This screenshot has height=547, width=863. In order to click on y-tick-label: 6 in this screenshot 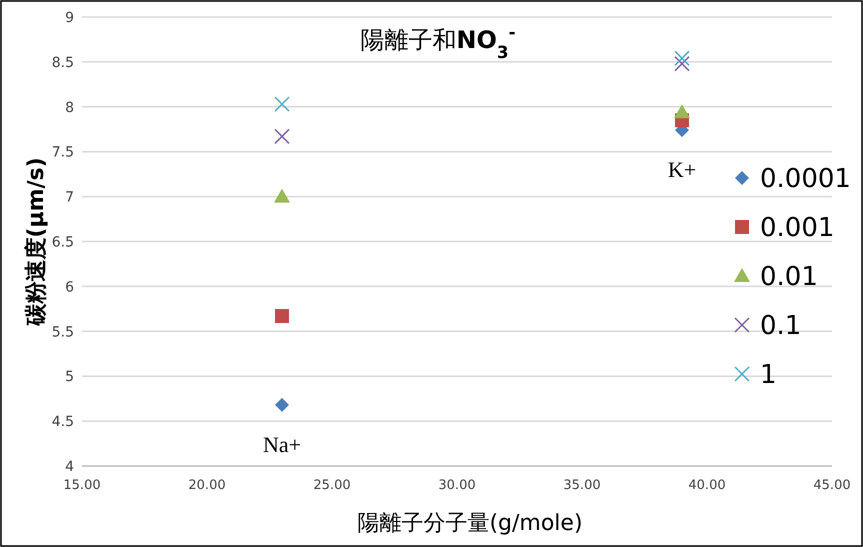, I will do `click(69, 287)`.